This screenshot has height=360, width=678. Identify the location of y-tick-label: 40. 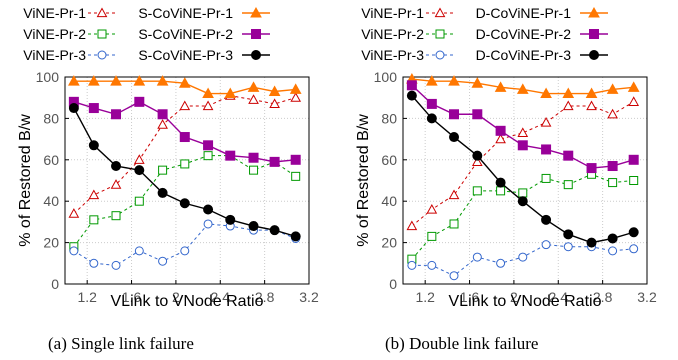
(389, 201).